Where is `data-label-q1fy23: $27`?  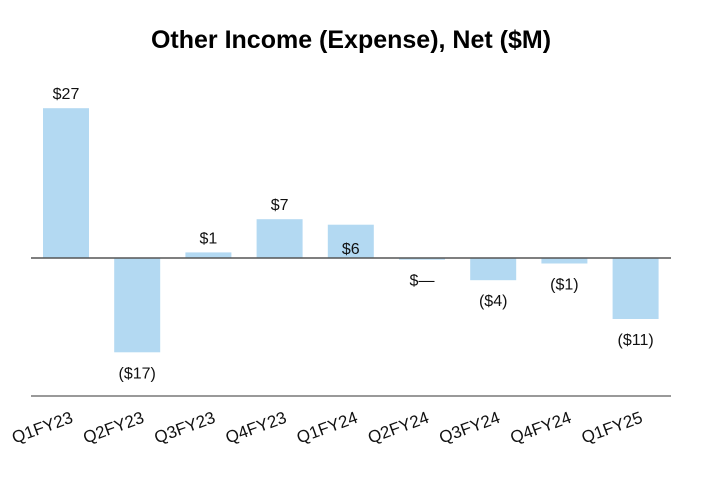 data-label-q1fy23: $27 is located at coordinates (66, 94).